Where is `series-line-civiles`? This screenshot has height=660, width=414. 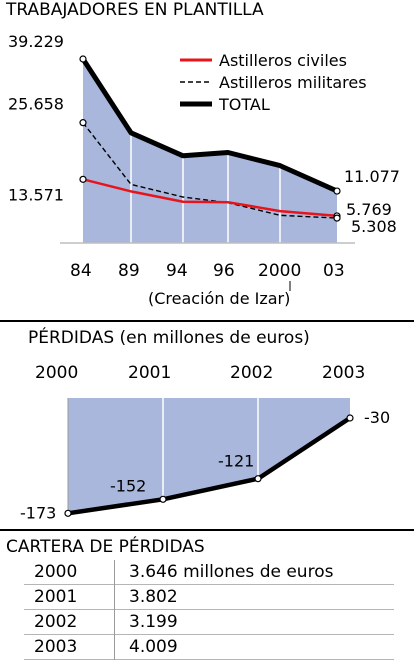
series-line-civiles is located at coordinates (210, 198).